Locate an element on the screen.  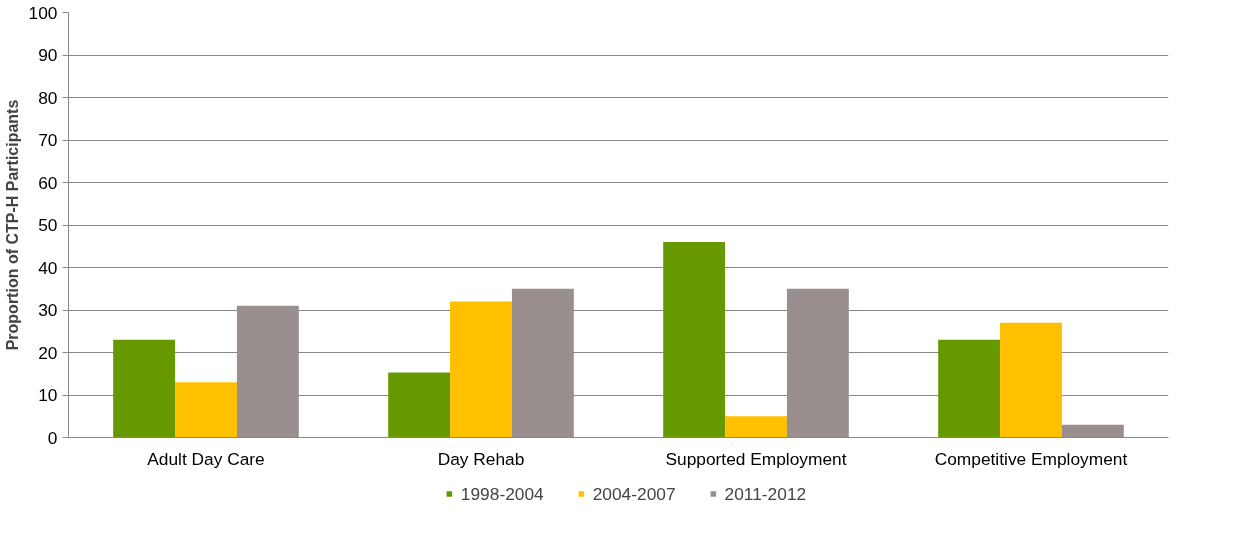
x-tick-label: Competitive Employment is located at coordinates (1031, 458).